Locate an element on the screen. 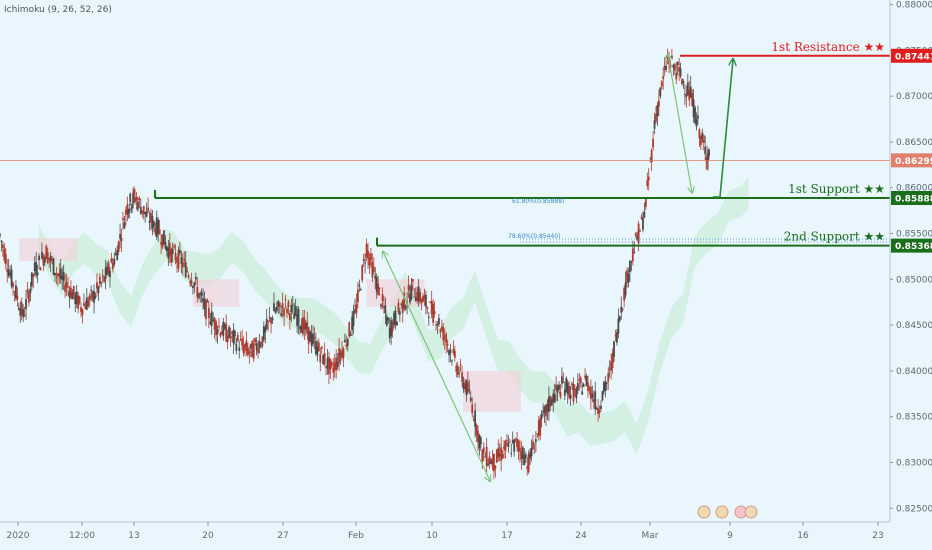 The height and width of the screenshot is (550, 932). projection-arrow is located at coordinates (723, 129).